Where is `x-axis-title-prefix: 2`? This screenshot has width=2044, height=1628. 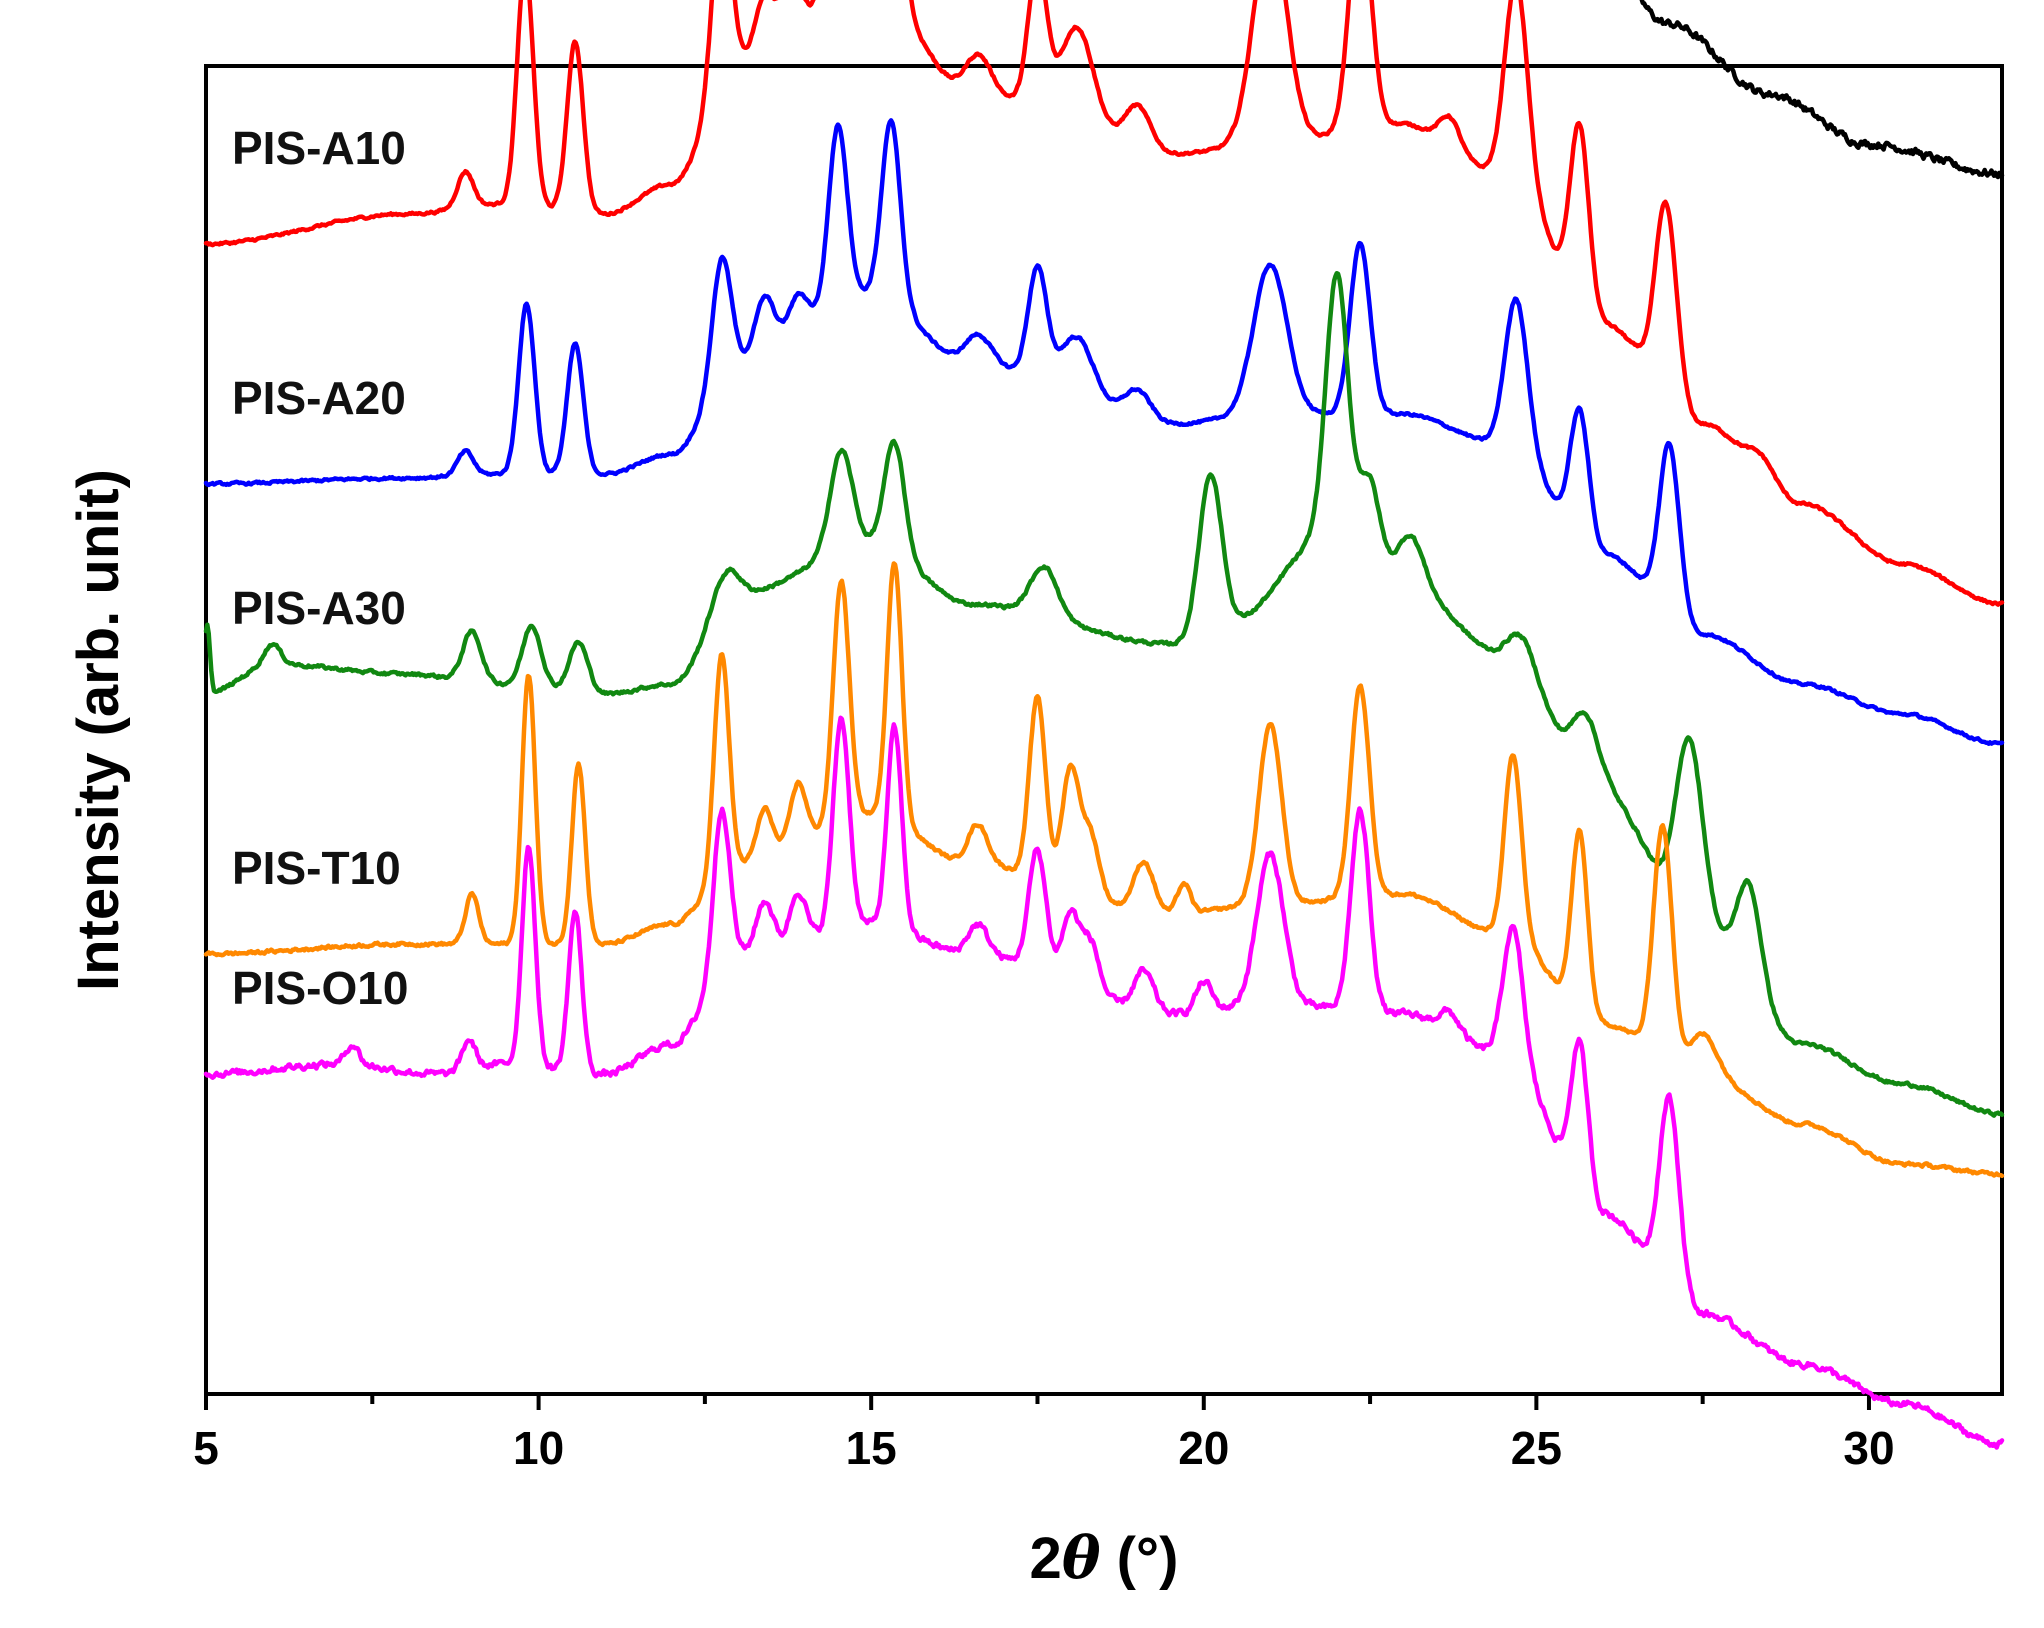 x-axis-title-prefix: 2 is located at coordinates (1046, 1558).